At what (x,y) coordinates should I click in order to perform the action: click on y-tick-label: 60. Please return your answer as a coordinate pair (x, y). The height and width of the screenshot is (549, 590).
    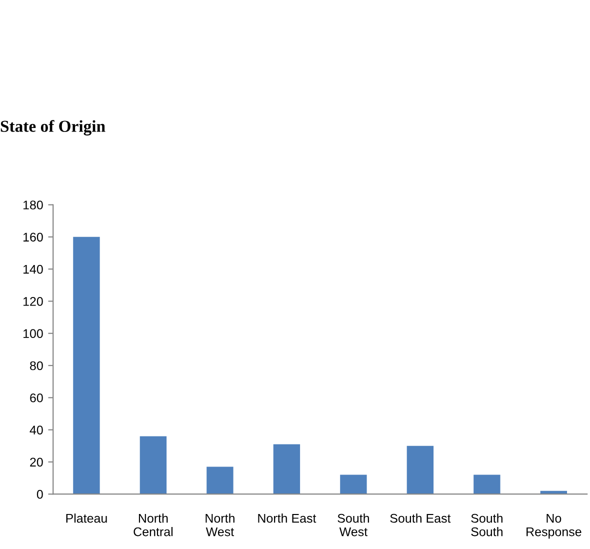
    Looking at the image, I should click on (36, 397).